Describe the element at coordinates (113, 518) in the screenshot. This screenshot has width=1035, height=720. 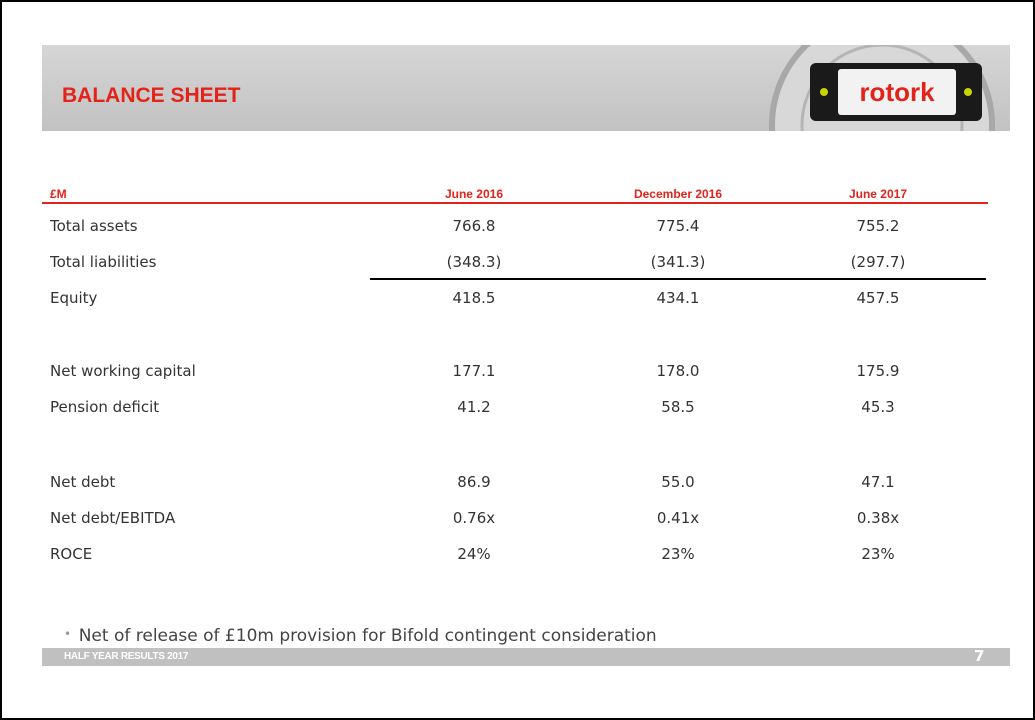
I see `row-label: Net debt/EBITDA` at that location.